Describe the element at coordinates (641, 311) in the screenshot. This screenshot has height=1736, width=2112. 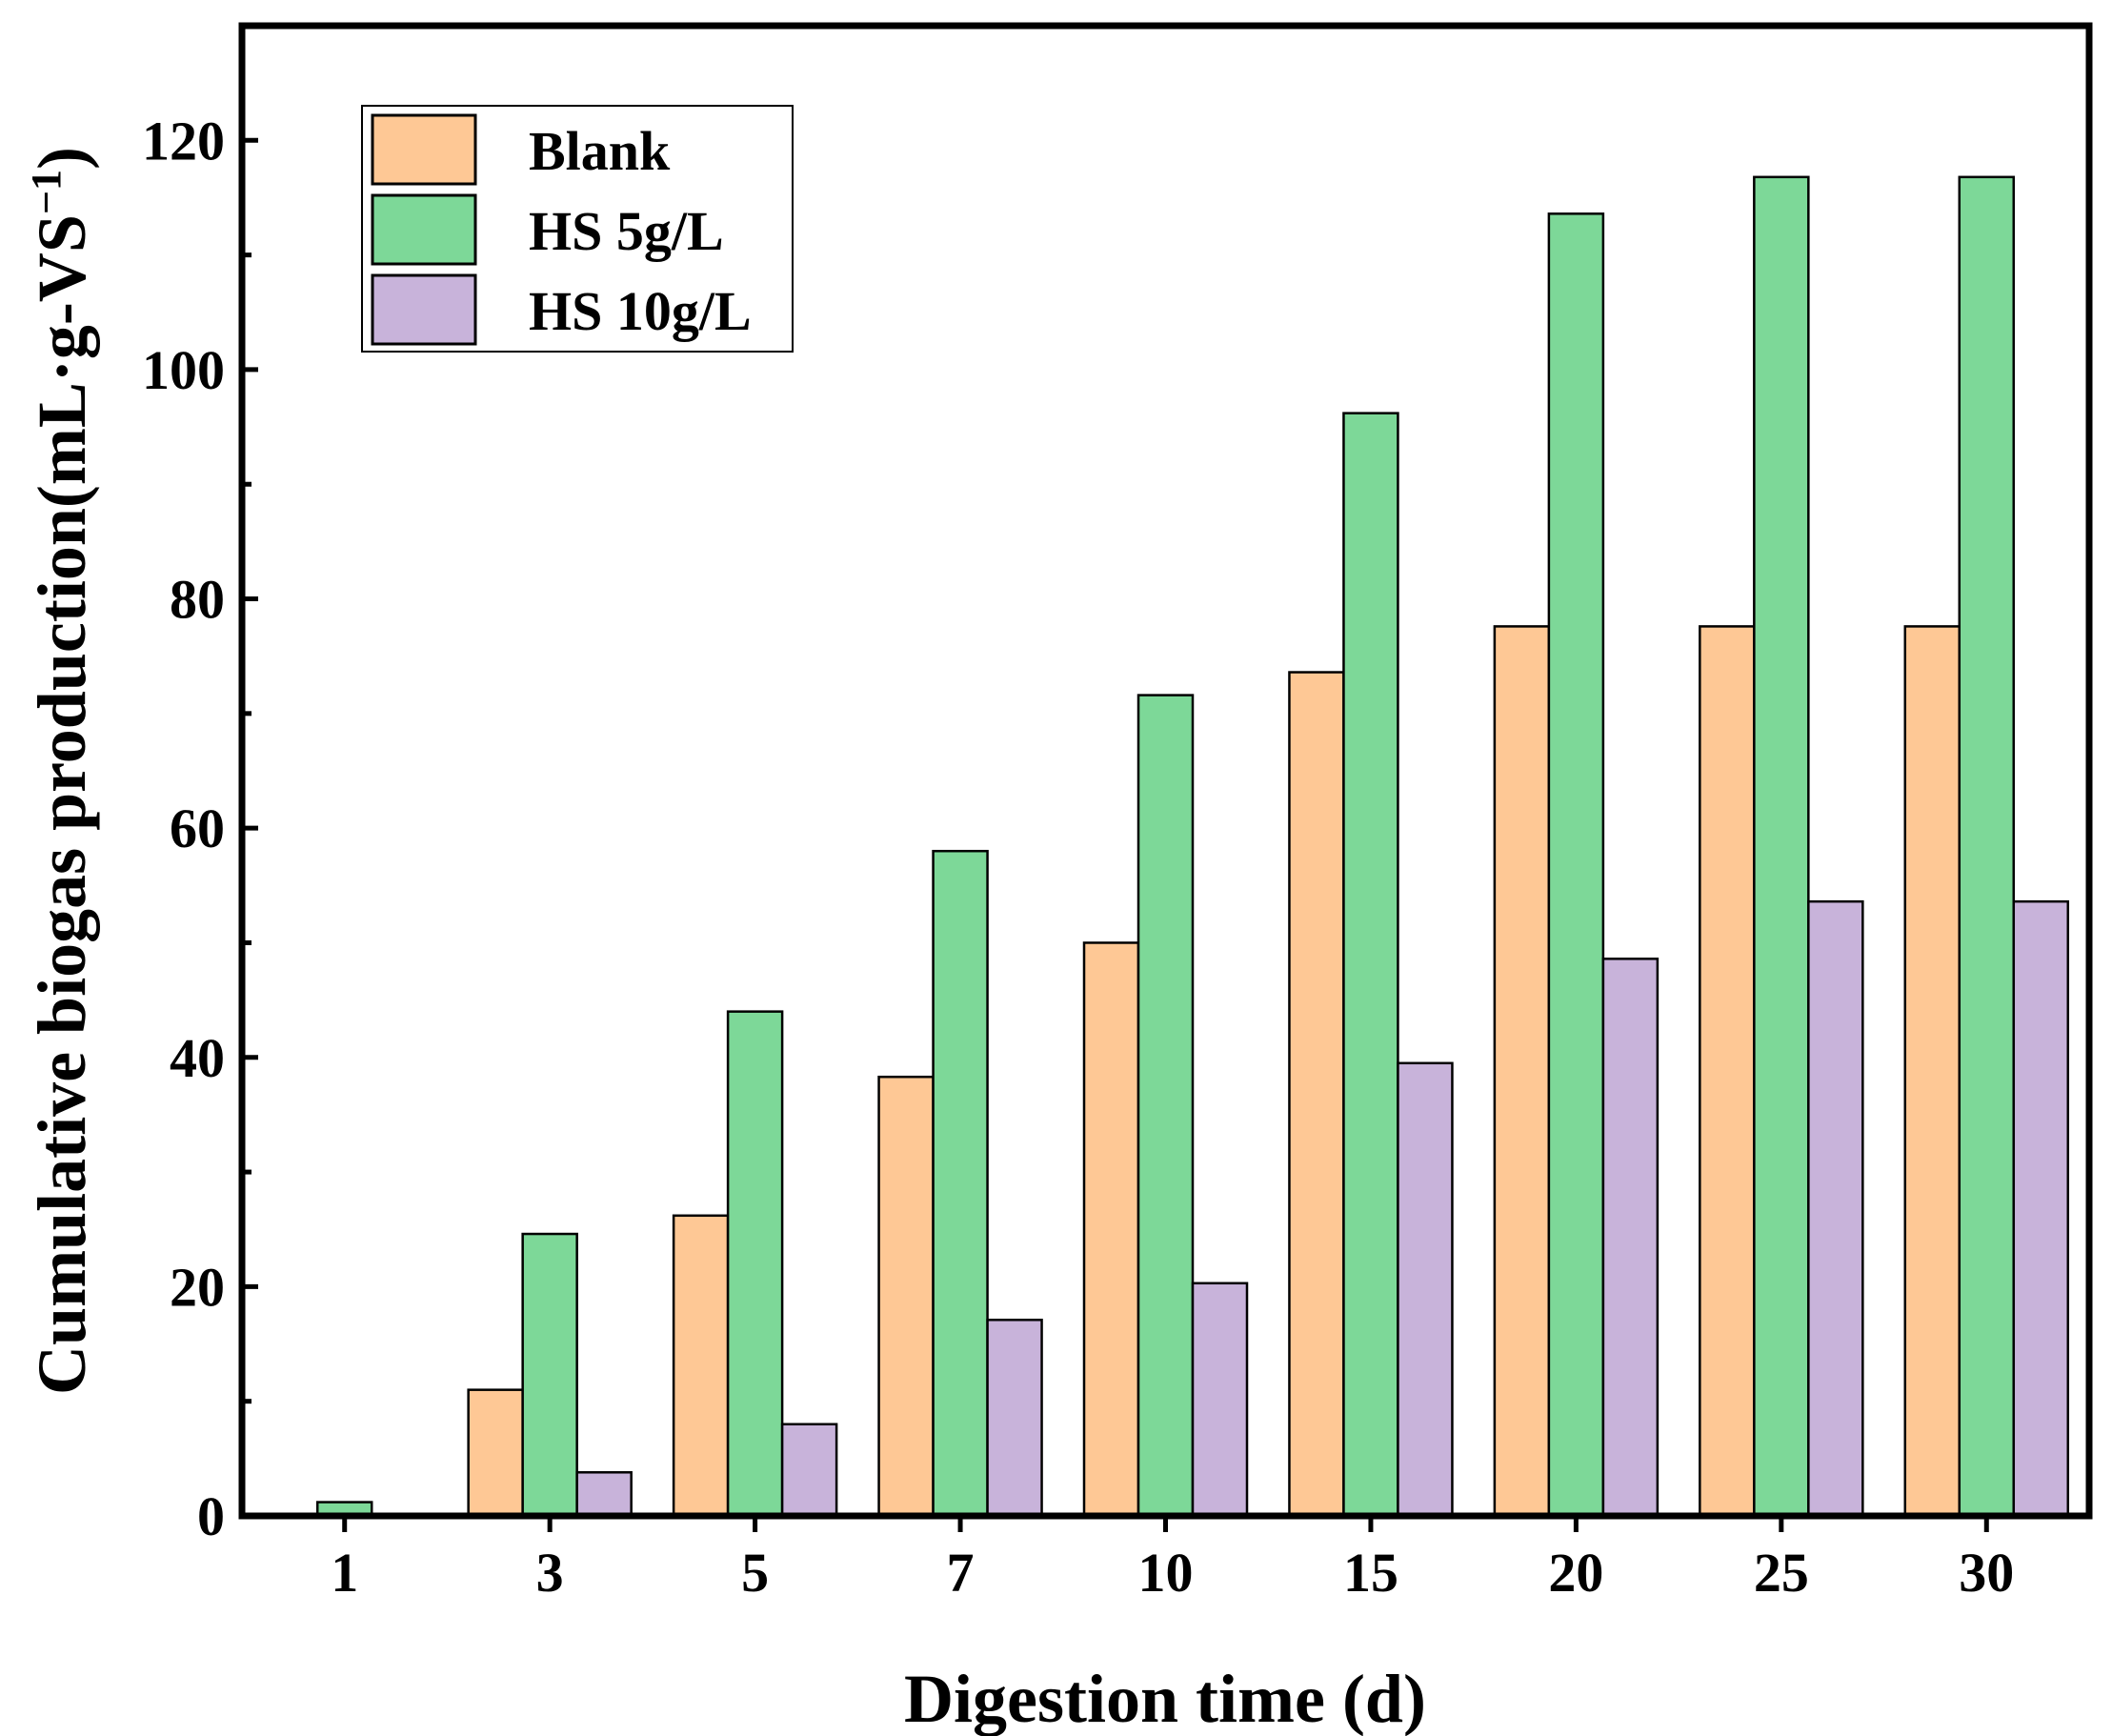
I see `legend-label-hs10: HS 10g/L` at that location.